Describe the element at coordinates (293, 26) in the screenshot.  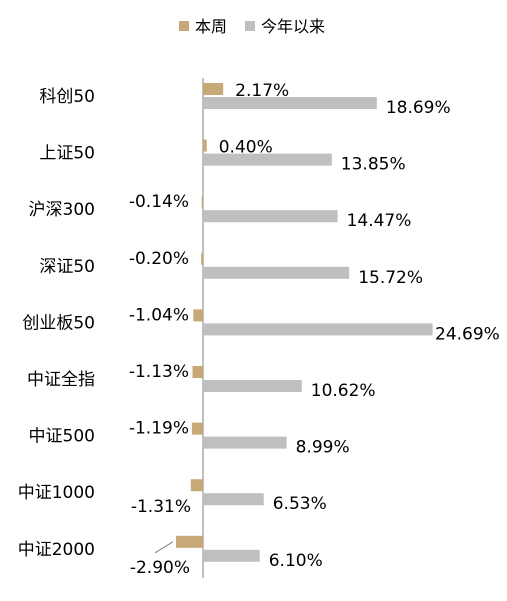
I see `legend-label-ytd: 今年以来` at that location.